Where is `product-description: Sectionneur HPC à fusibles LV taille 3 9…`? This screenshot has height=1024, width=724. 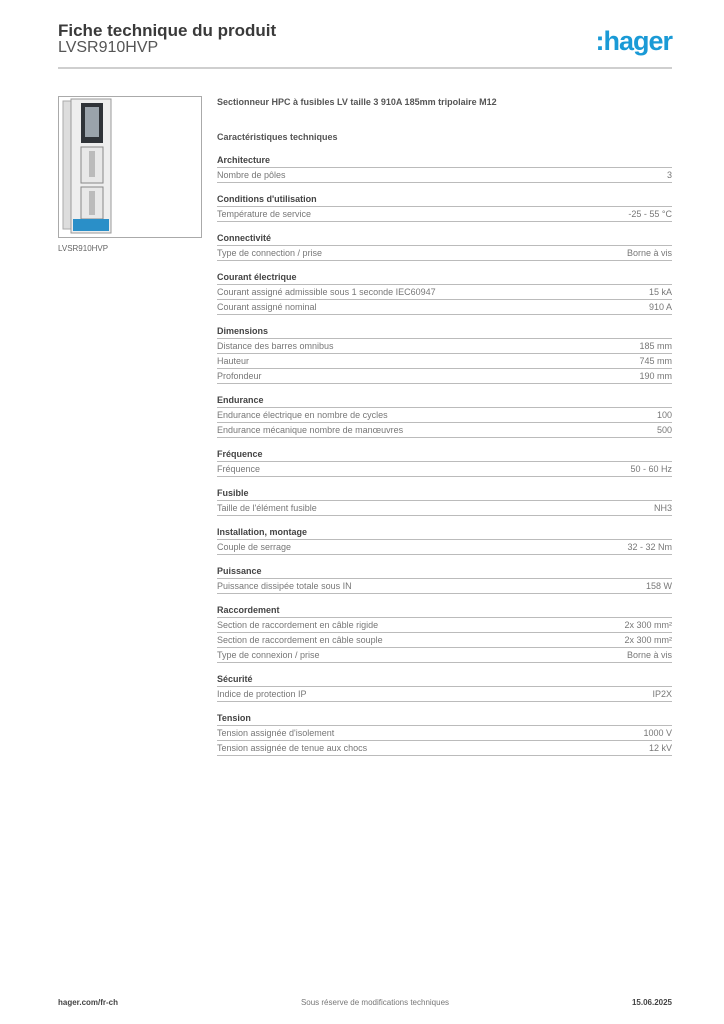 product-description: Sectionneur HPC à fusibles LV taille 3 9… is located at coordinates (357, 102).